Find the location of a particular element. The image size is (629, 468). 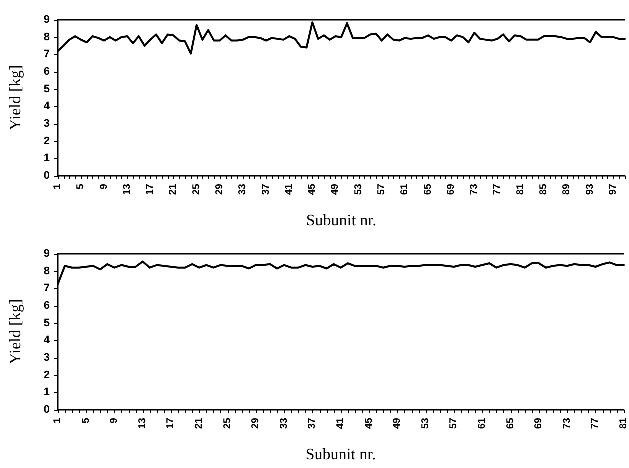

x-tick-label: 93 is located at coordinates (590, 190).